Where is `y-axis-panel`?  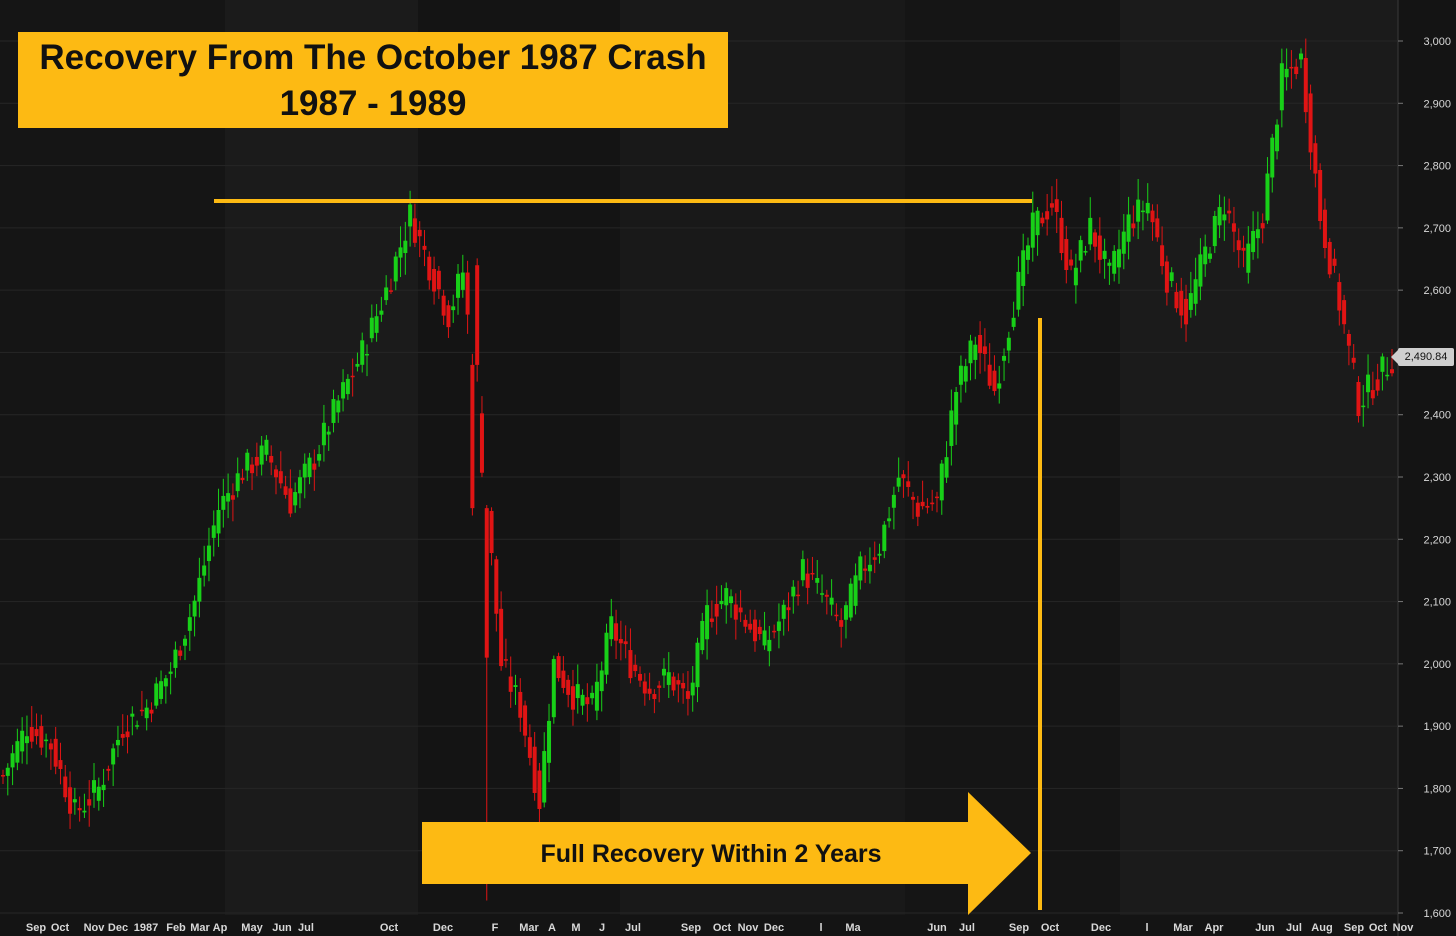
y-axis-panel is located at coordinates (1427, 468).